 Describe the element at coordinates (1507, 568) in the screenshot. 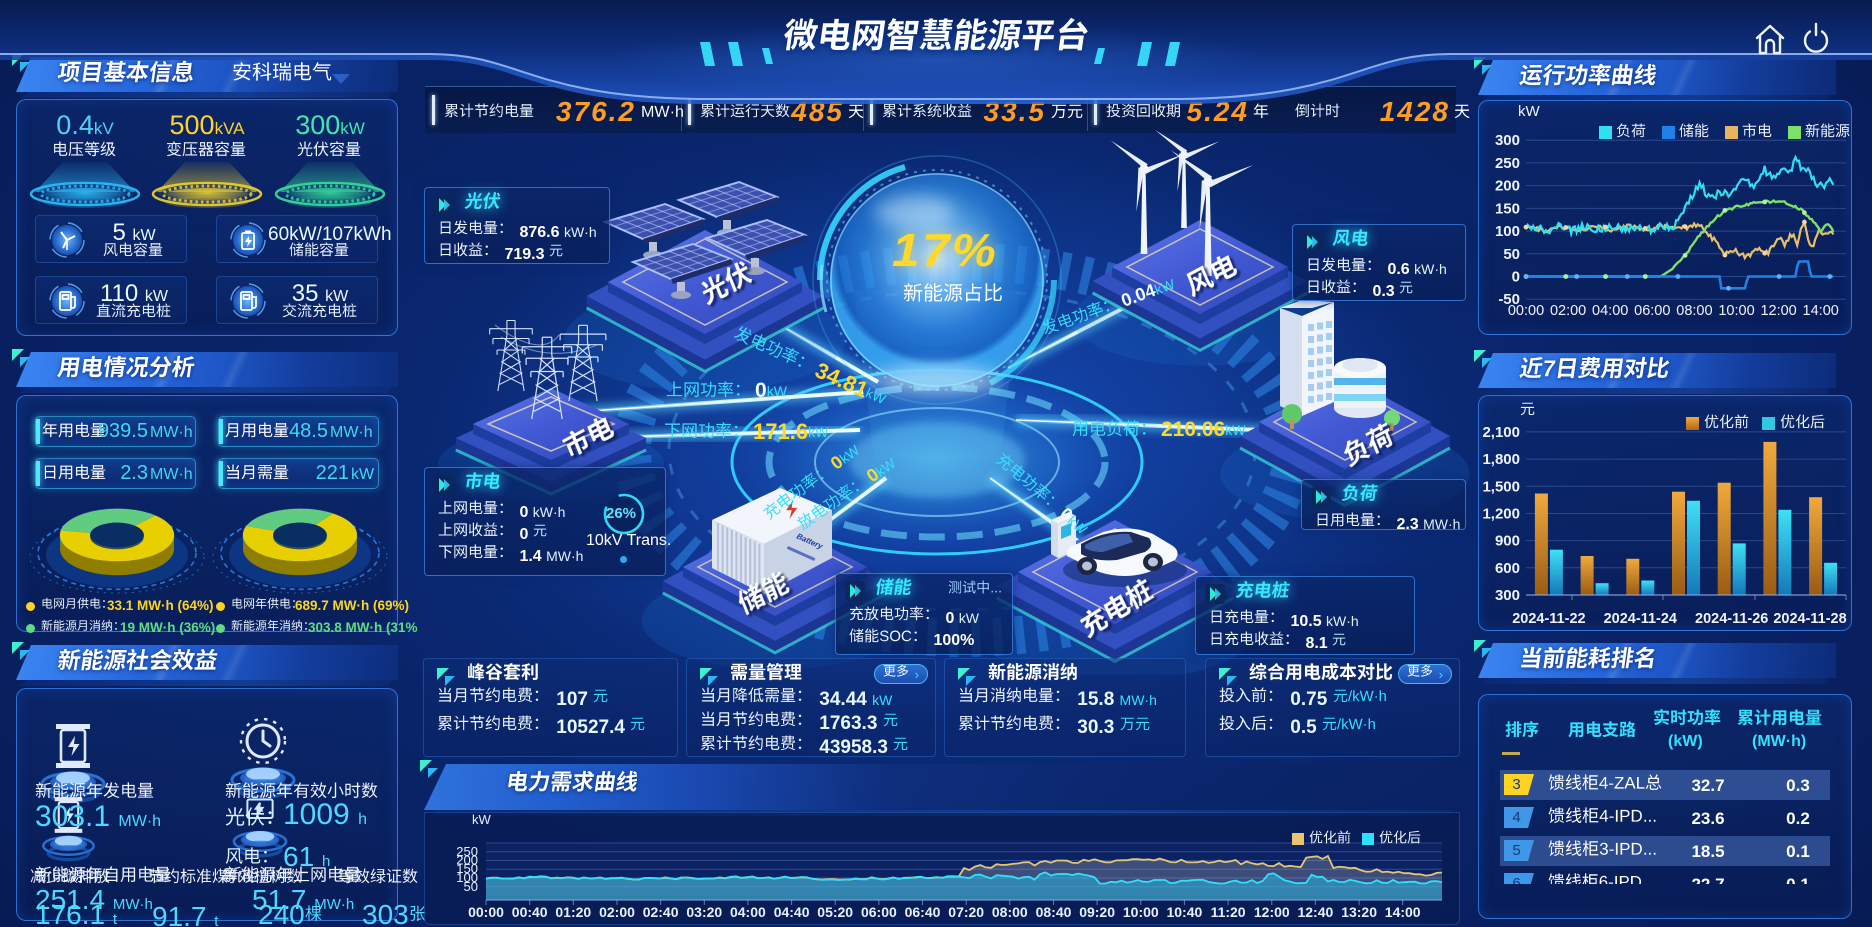

I see `svg-text: 600` at that location.